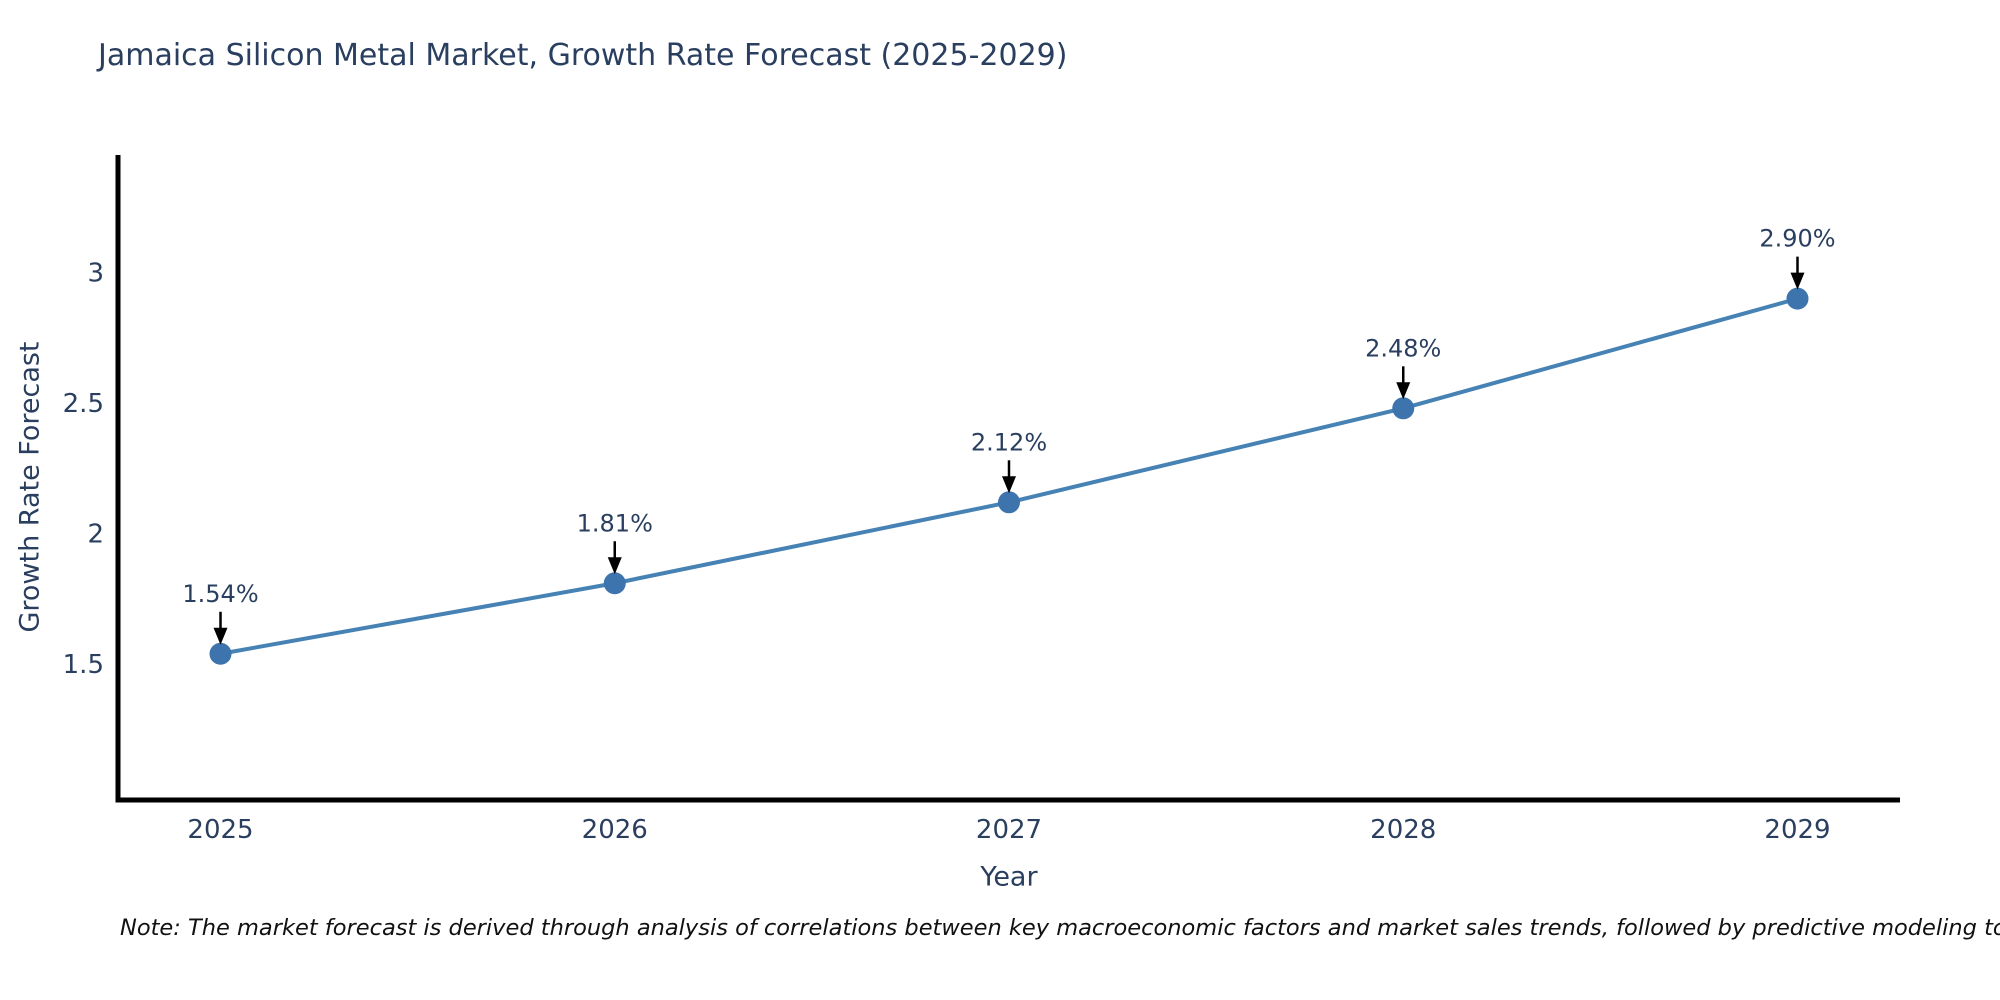  I want to click on x-tick-label: 2025, so click(220, 830).